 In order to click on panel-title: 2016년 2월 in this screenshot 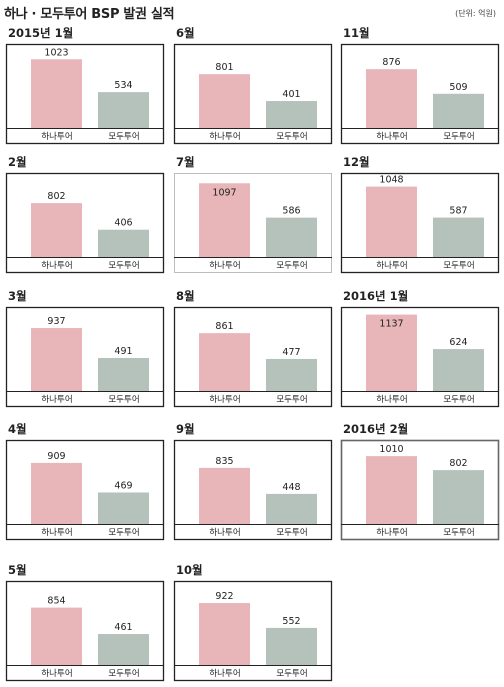, I will do `click(376, 429)`.